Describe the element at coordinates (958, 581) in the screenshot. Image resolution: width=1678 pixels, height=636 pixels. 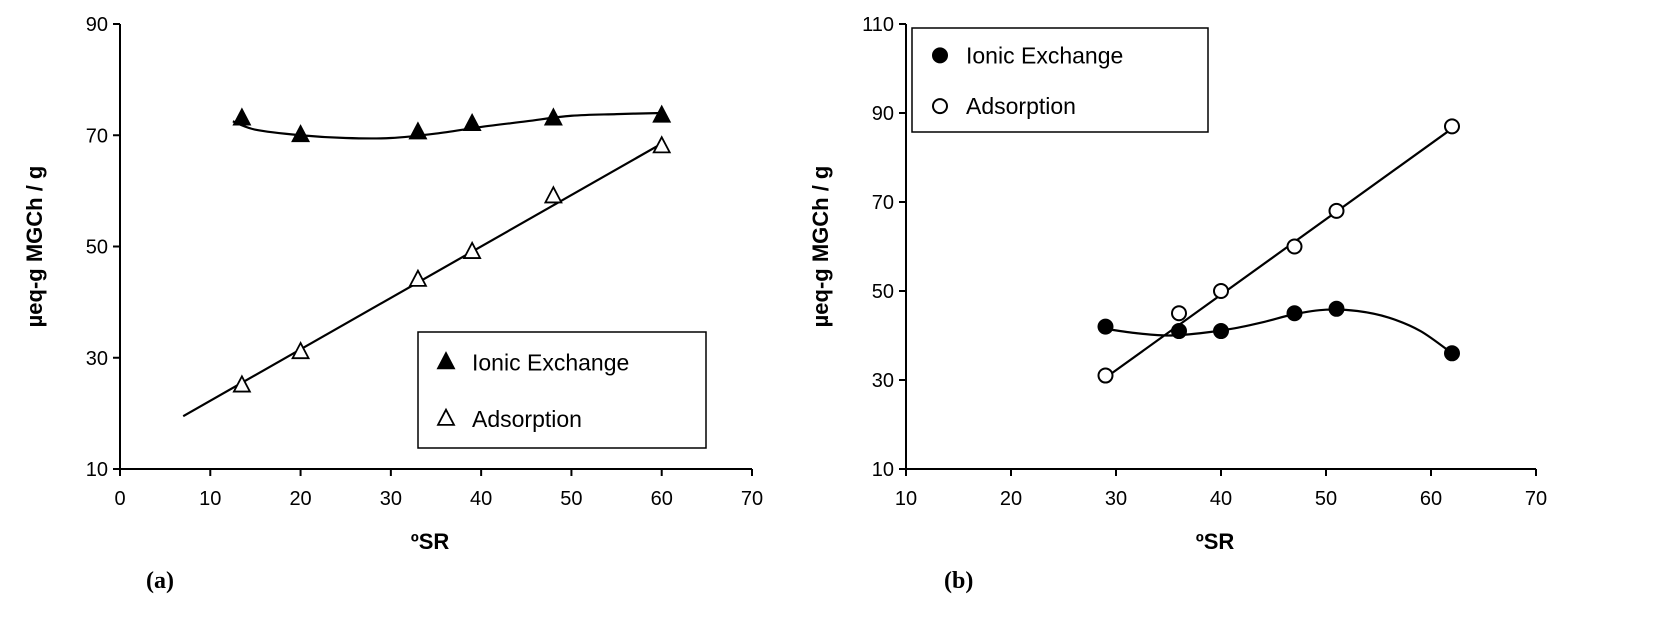
I see `panel-label: (b)` at that location.